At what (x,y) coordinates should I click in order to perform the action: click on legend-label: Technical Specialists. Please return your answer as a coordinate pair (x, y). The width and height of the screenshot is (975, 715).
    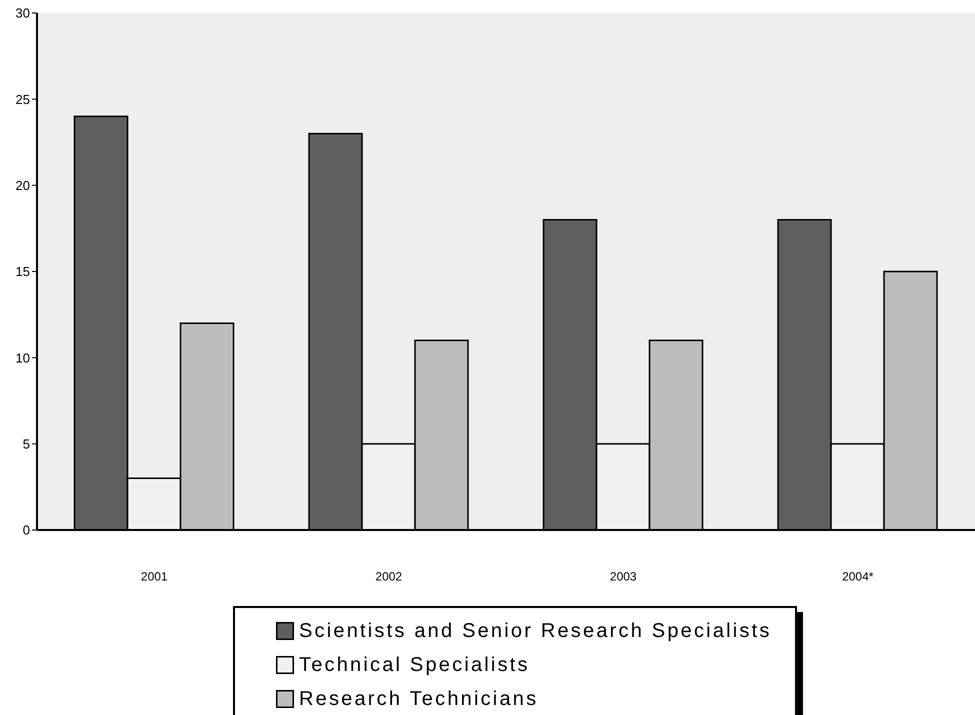
    Looking at the image, I should click on (414, 665).